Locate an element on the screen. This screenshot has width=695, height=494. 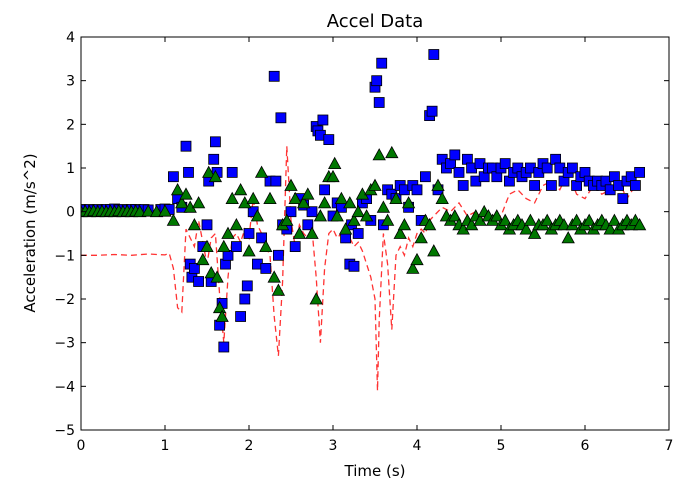
x-tick-label: 6 is located at coordinates (585, 446).